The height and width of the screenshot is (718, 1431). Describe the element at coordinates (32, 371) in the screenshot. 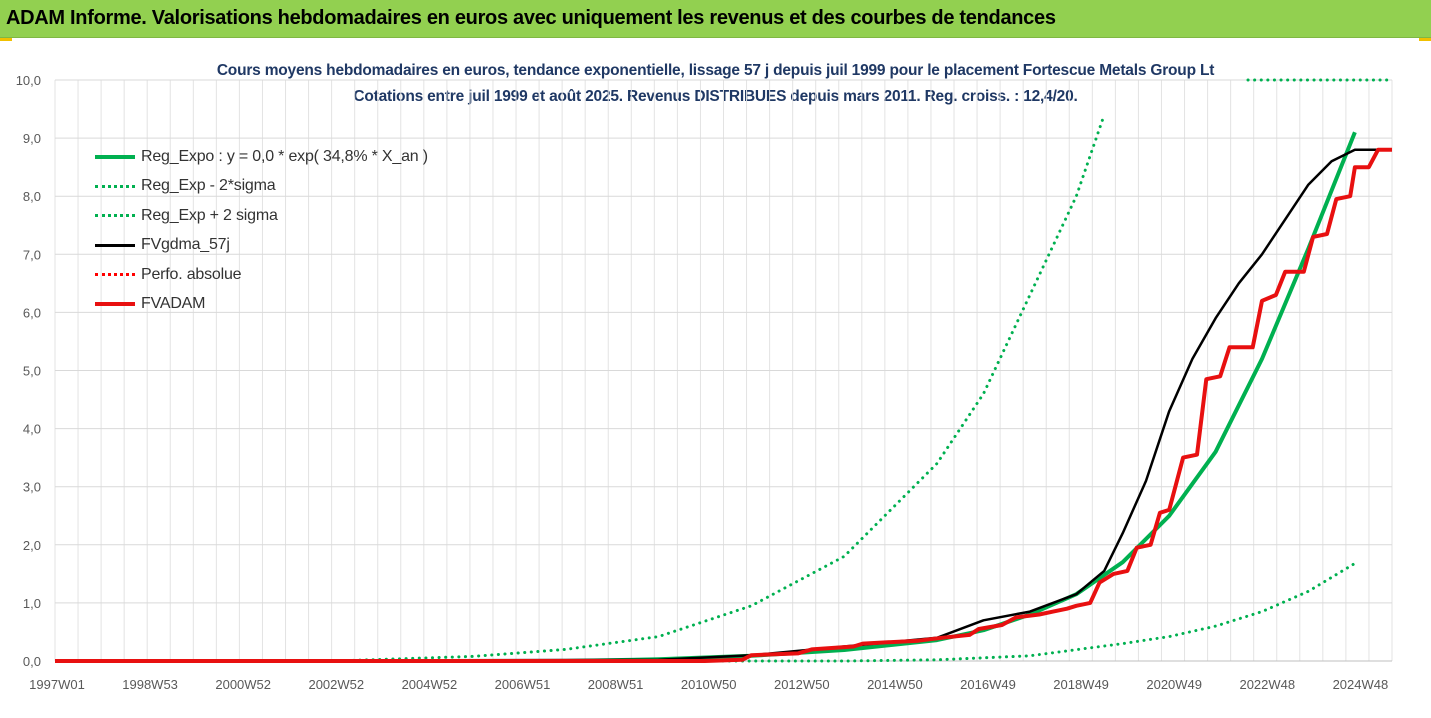

I see `y-tick-label: 5,0` at that location.